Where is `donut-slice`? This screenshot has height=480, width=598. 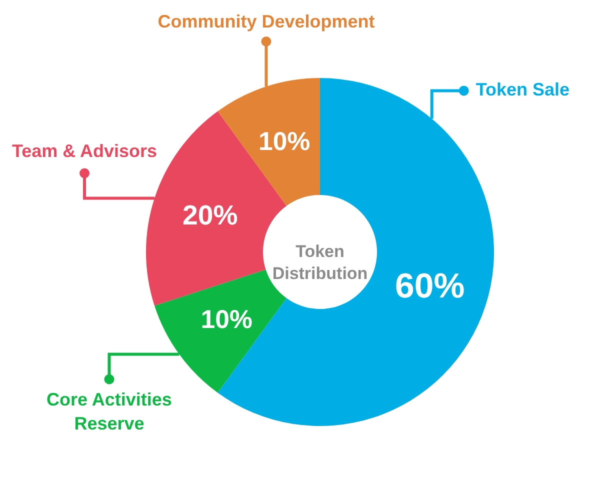
donut-slice is located at coordinates (269, 142).